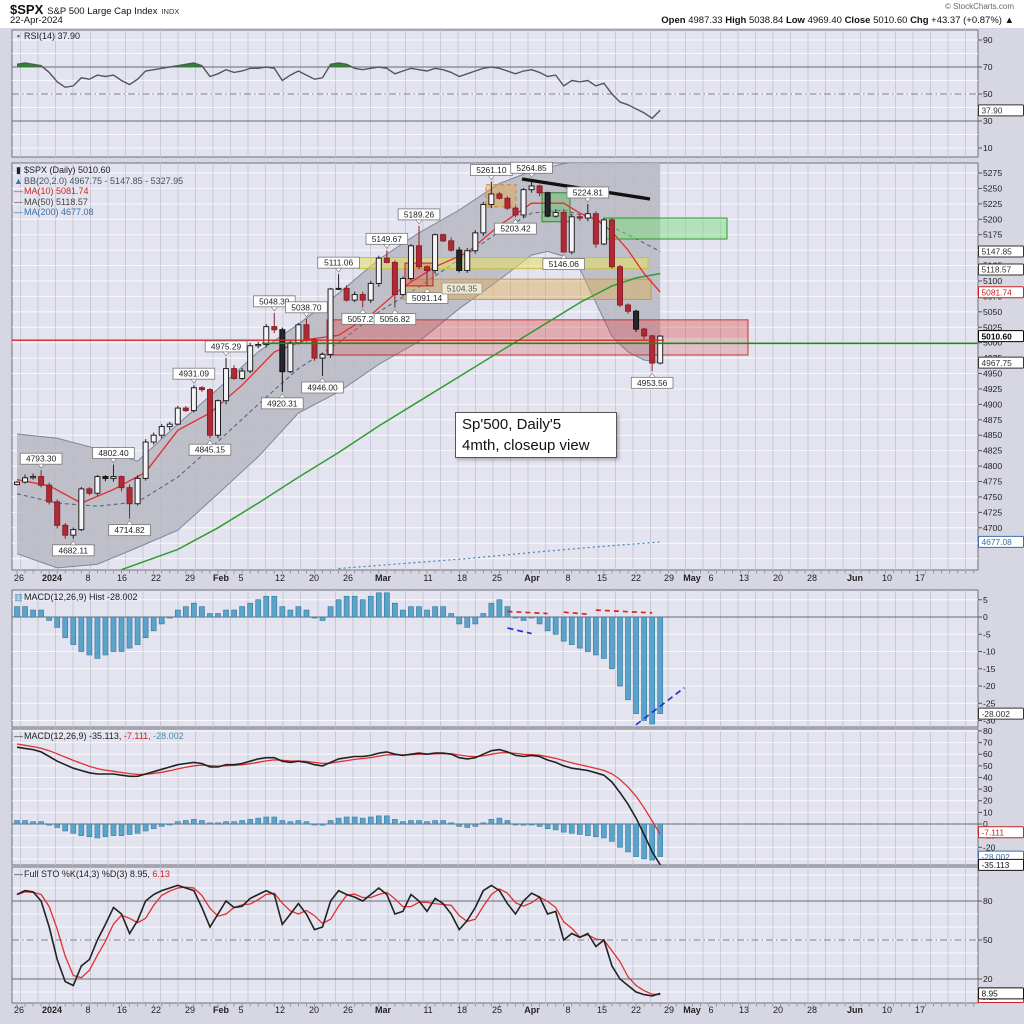 This screenshot has height=1024, width=1024. Describe the element at coordinates (18, 736) in the screenshot. I see `macd-line-icon: —` at that location.